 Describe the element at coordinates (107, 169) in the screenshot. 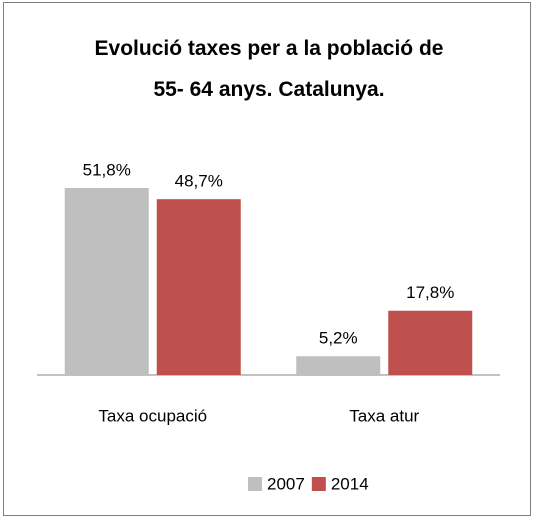

I see `data-label: 51,8%` at that location.